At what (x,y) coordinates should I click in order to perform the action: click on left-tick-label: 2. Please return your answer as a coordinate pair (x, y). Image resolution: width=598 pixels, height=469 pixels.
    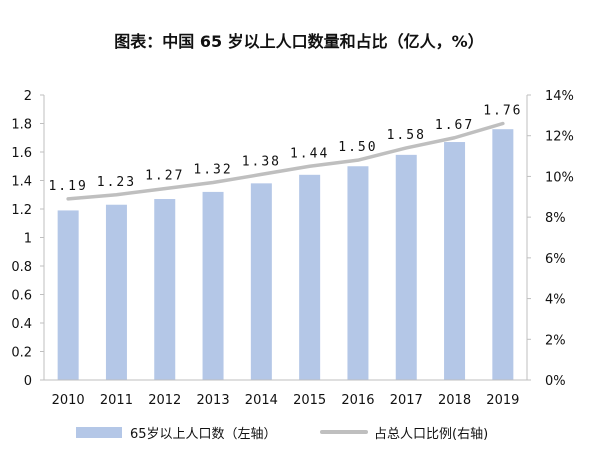
    Looking at the image, I should click on (28, 96).